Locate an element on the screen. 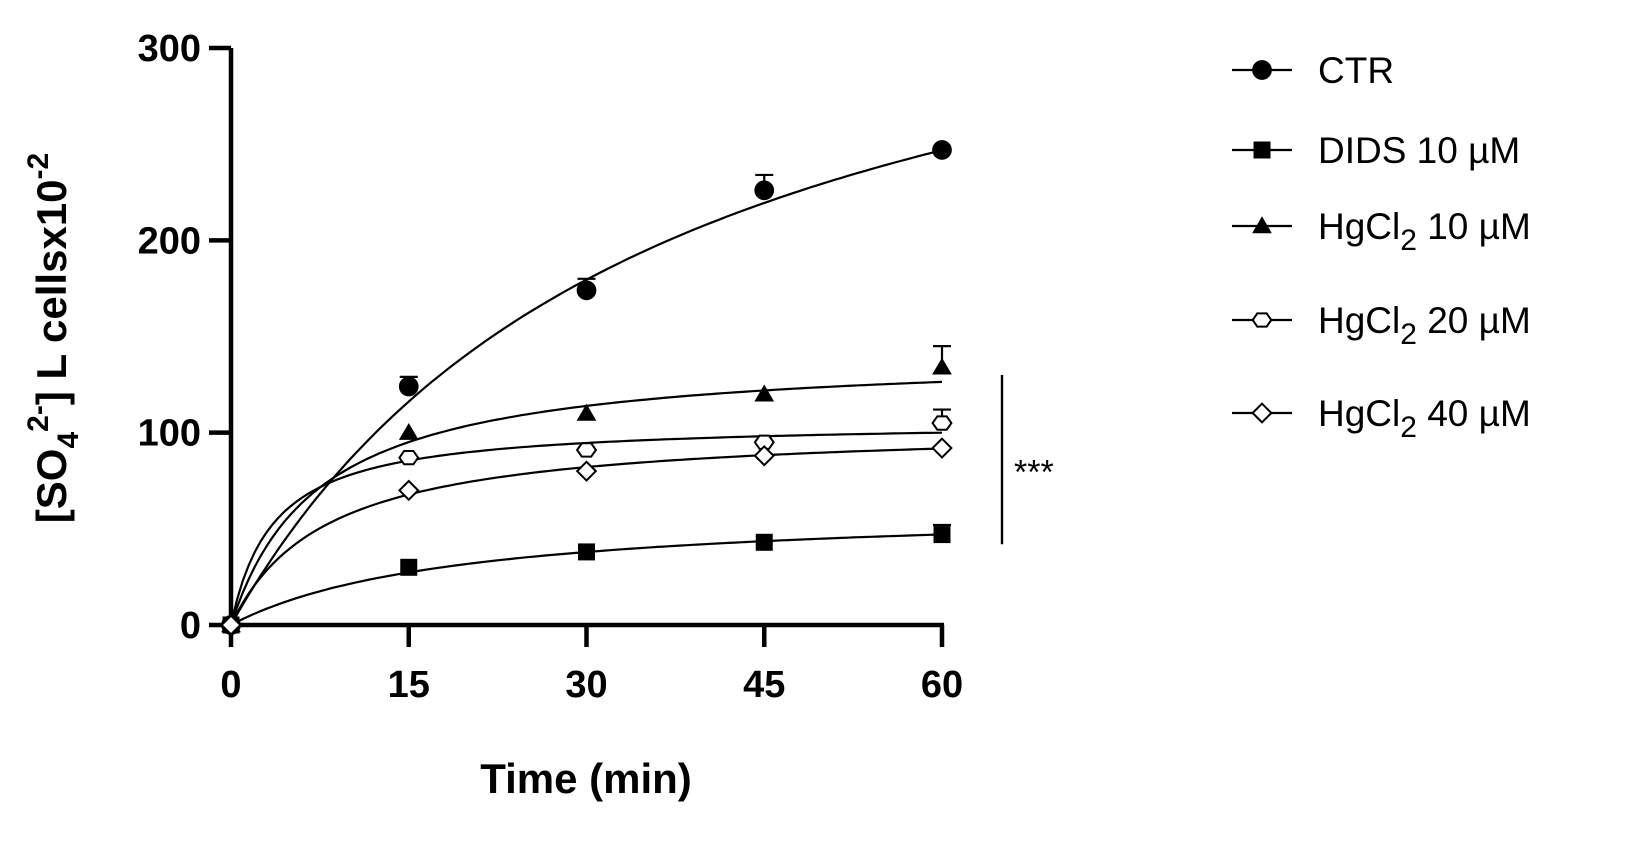 The height and width of the screenshot is (859, 1642). legend-label: CTR is located at coordinates (1356, 70).